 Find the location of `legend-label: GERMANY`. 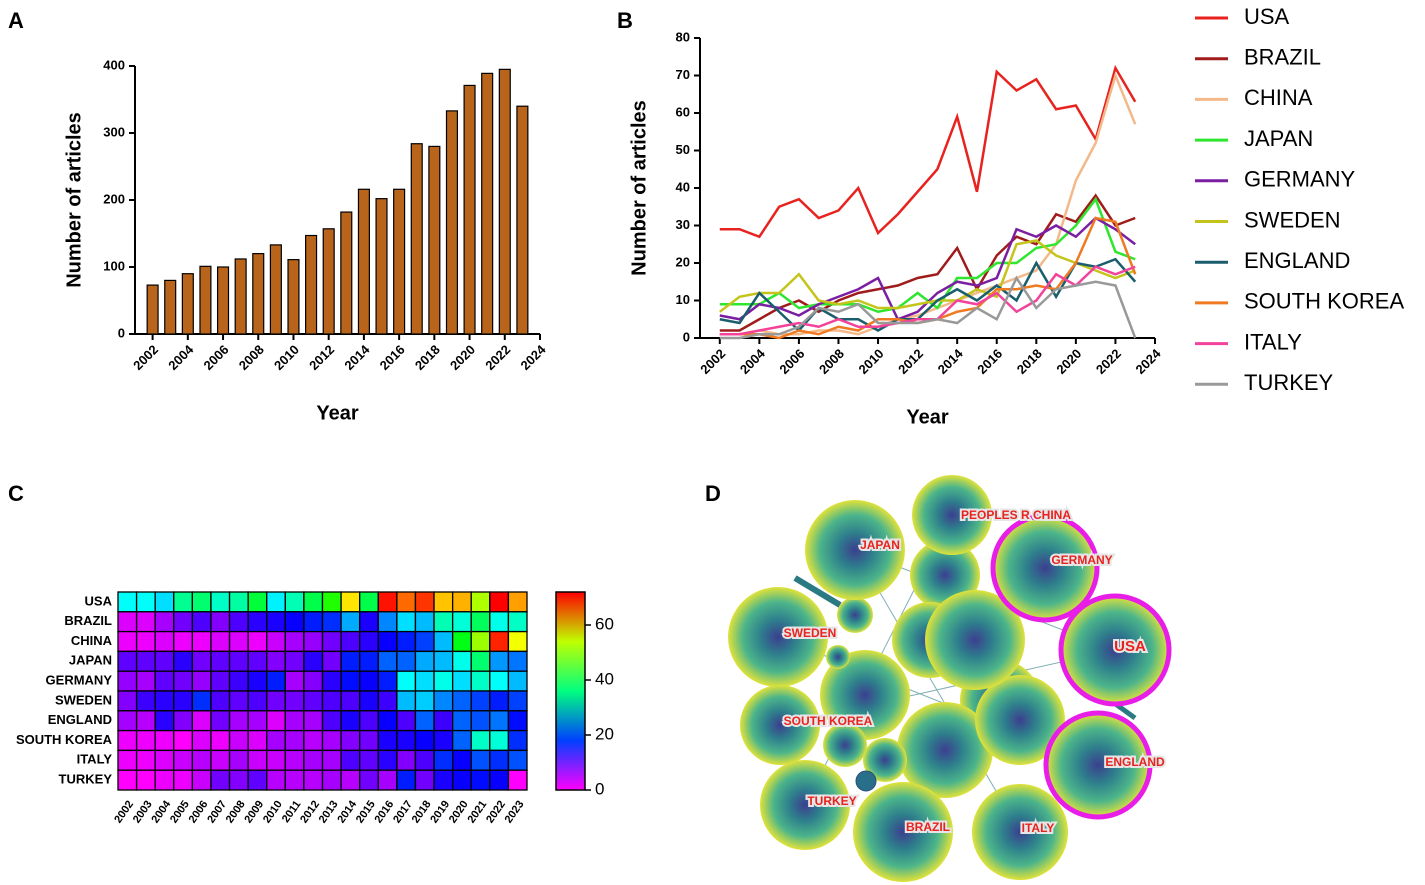

legend-label: GERMANY is located at coordinates (1300, 179).